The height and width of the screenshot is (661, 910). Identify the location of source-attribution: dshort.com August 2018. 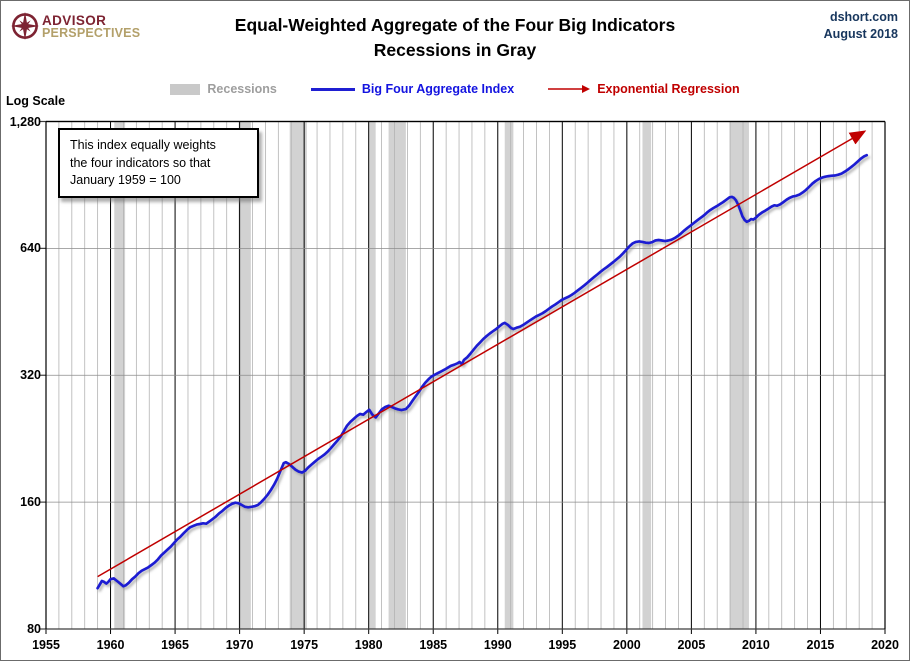
(861, 26).